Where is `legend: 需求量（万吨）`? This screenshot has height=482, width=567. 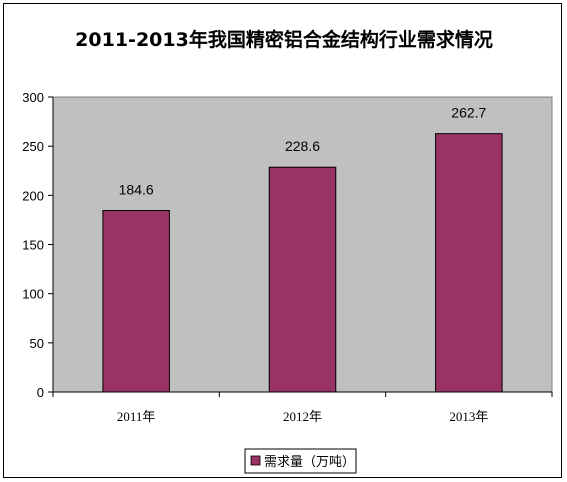
legend: 需求量（万吨） is located at coordinates (300, 461).